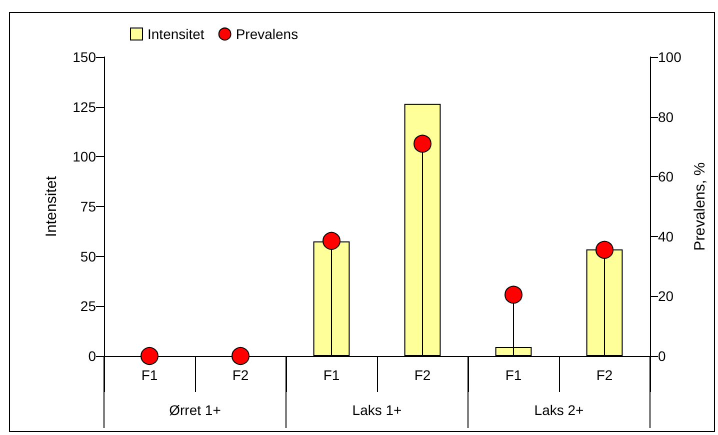 This screenshot has height=435, width=718. I want to click on y-tick-label: 0, so click(92, 356).